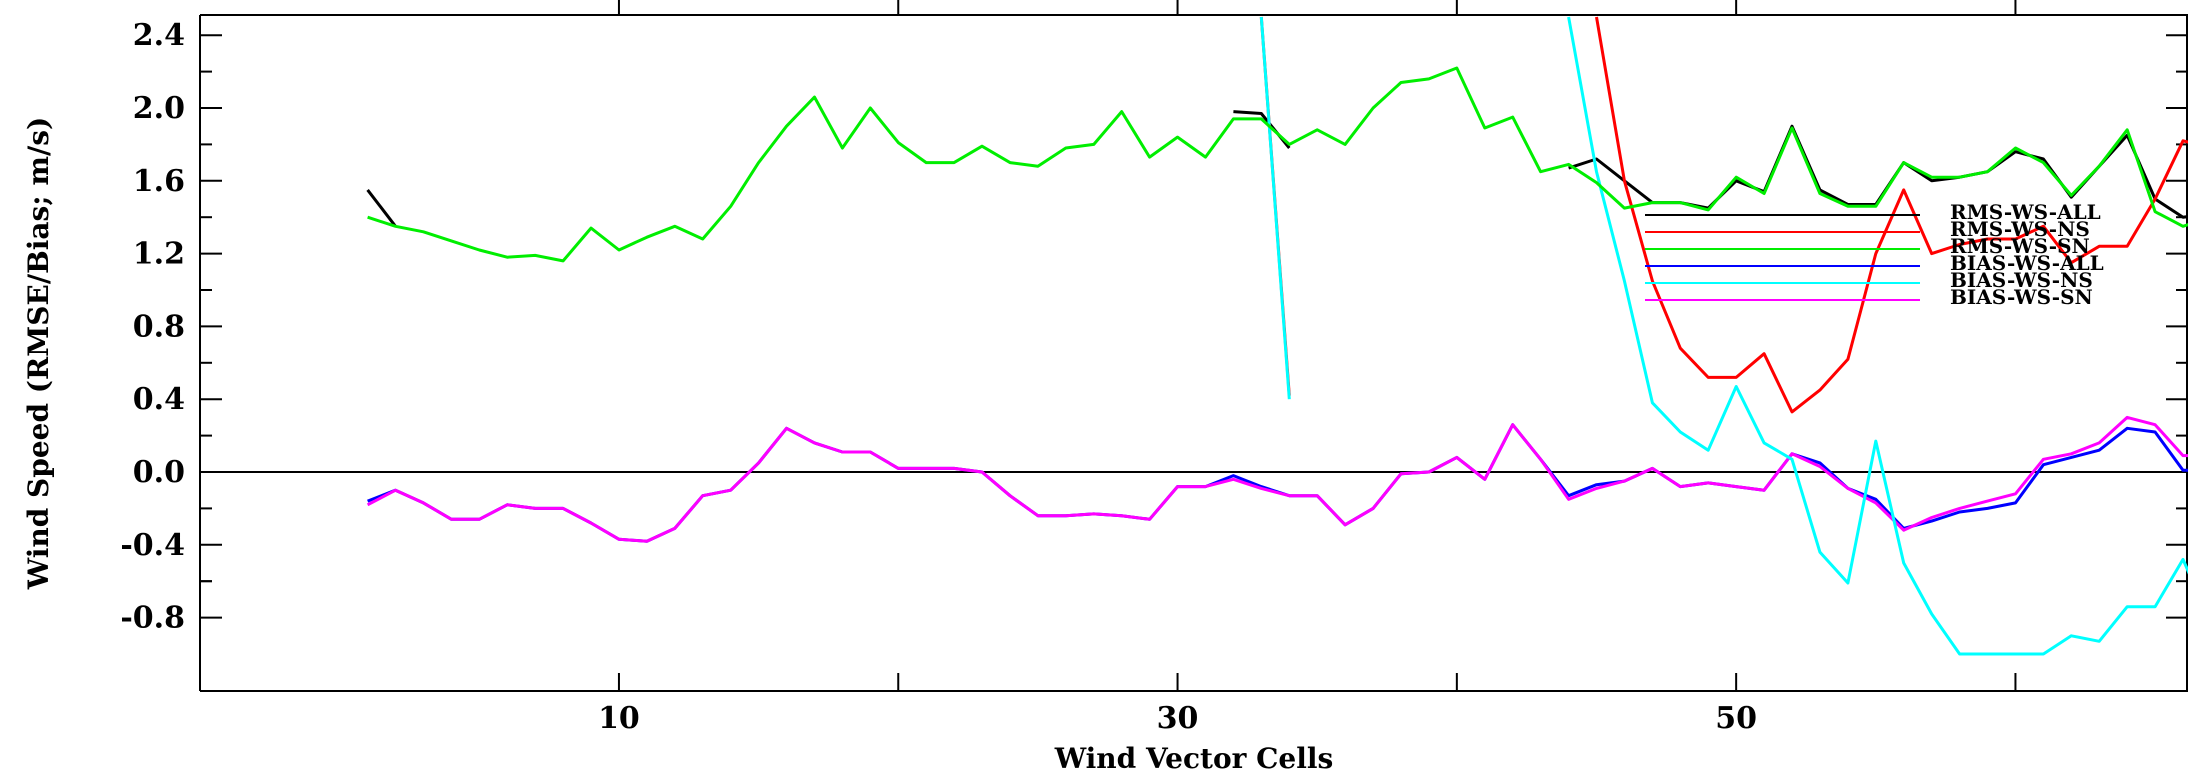  What do you see at coordinates (152, 618) in the screenshot?
I see `y-tick-label: -0.8` at bounding box center [152, 618].